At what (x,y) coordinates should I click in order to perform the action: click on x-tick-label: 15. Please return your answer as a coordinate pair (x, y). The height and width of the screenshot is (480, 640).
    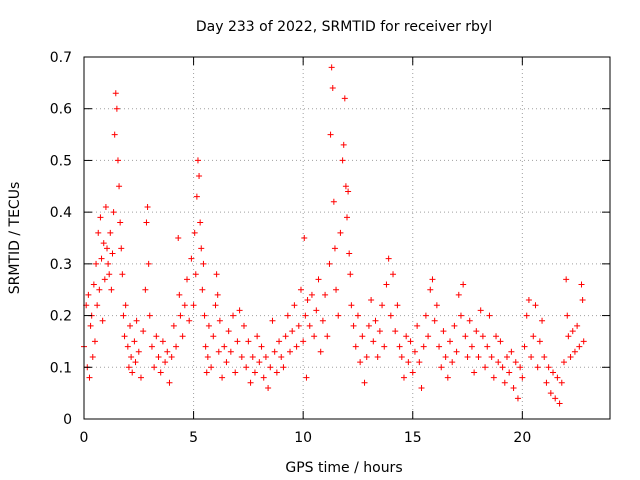
    Looking at the image, I should click on (413, 438).